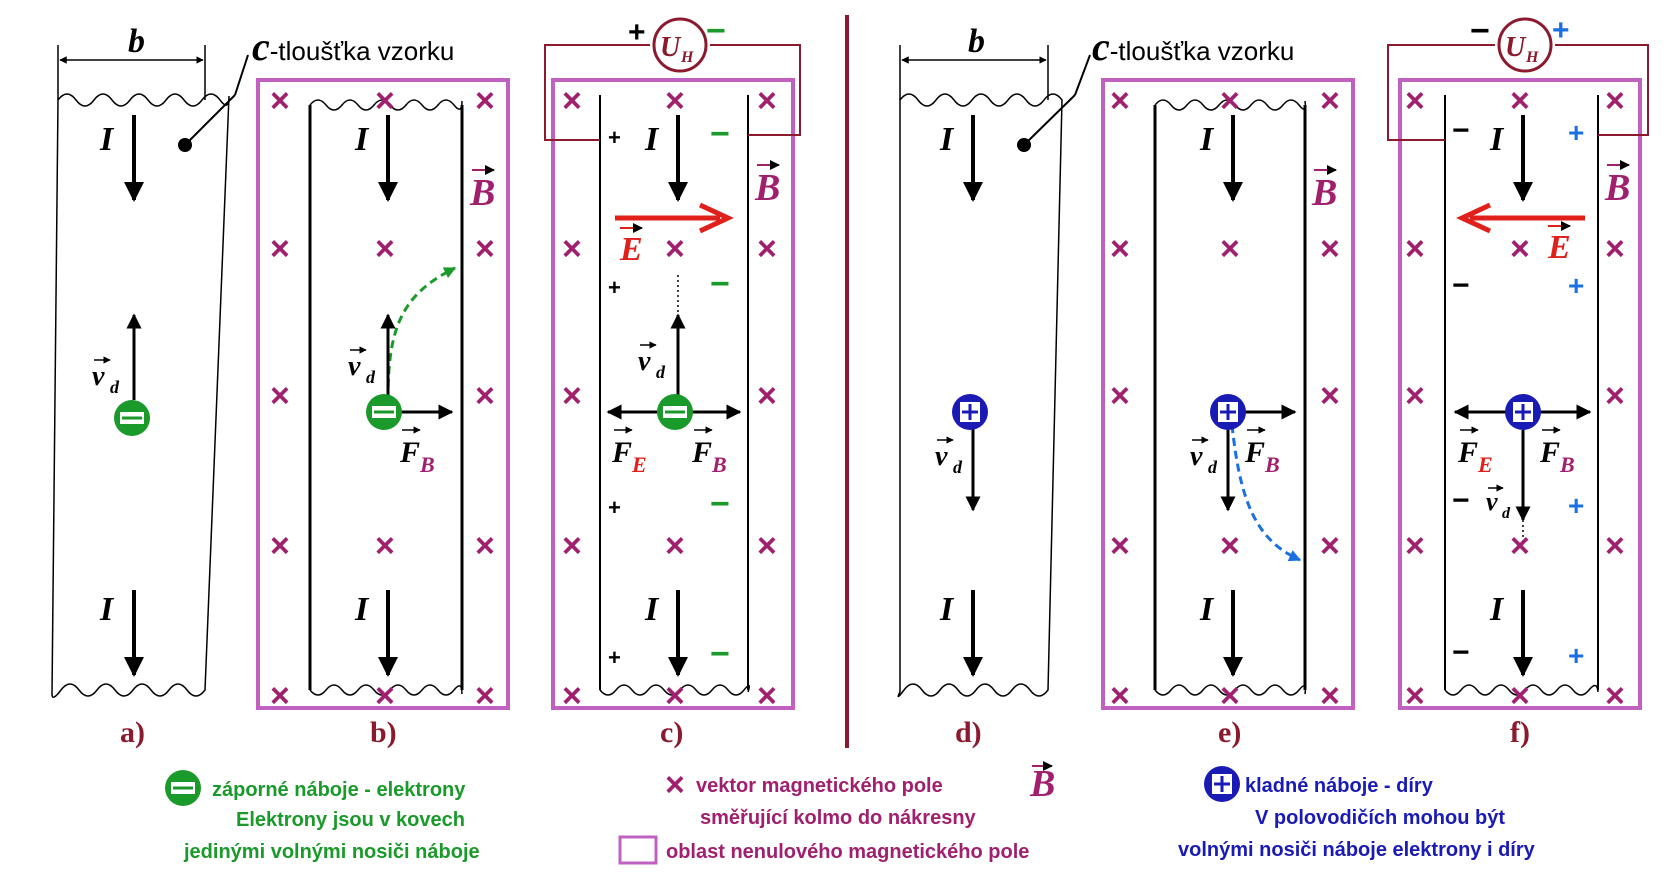 The width and height of the screenshot is (1671, 880). I want to click on field-cross-2-0-1: ×, so click(1230, 101).